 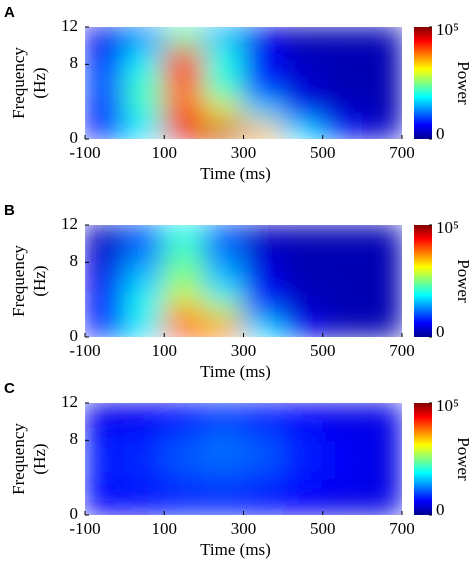 What do you see at coordinates (244, 350) in the screenshot?
I see `x-tick-label: 300` at bounding box center [244, 350].